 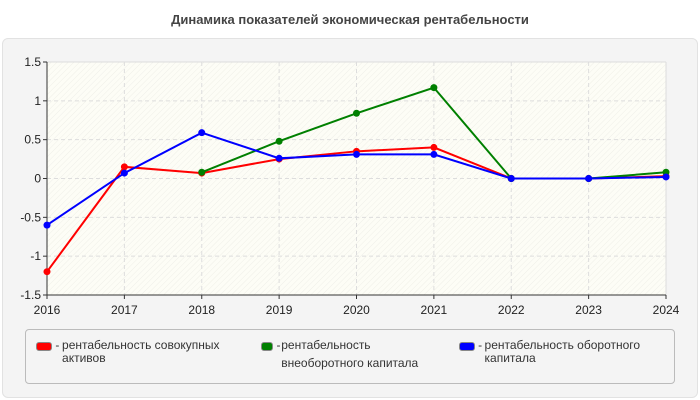 What do you see at coordinates (30, 295) in the screenshot?
I see `y-tick-label: -1.5` at bounding box center [30, 295].